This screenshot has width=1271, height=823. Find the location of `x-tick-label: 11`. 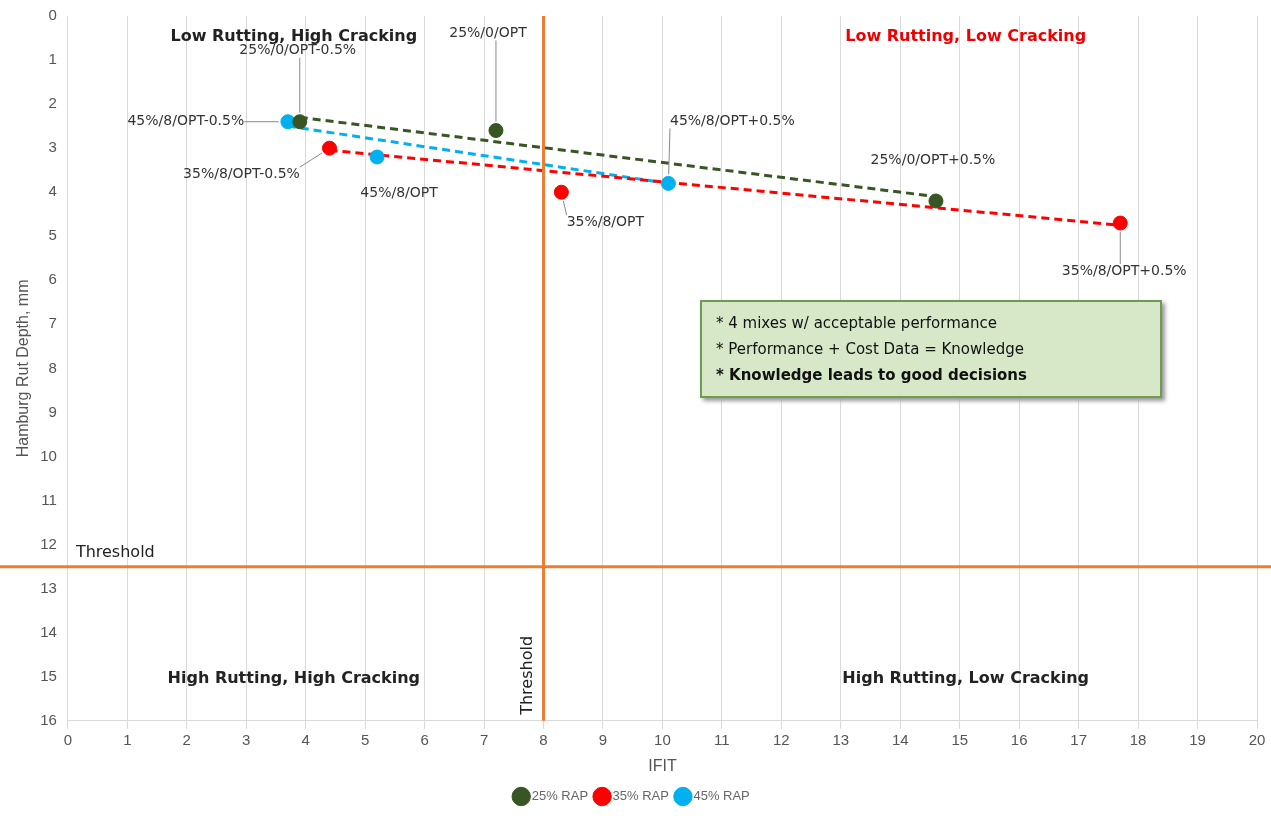

x-tick-label: 11 is located at coordinates (722, 739).